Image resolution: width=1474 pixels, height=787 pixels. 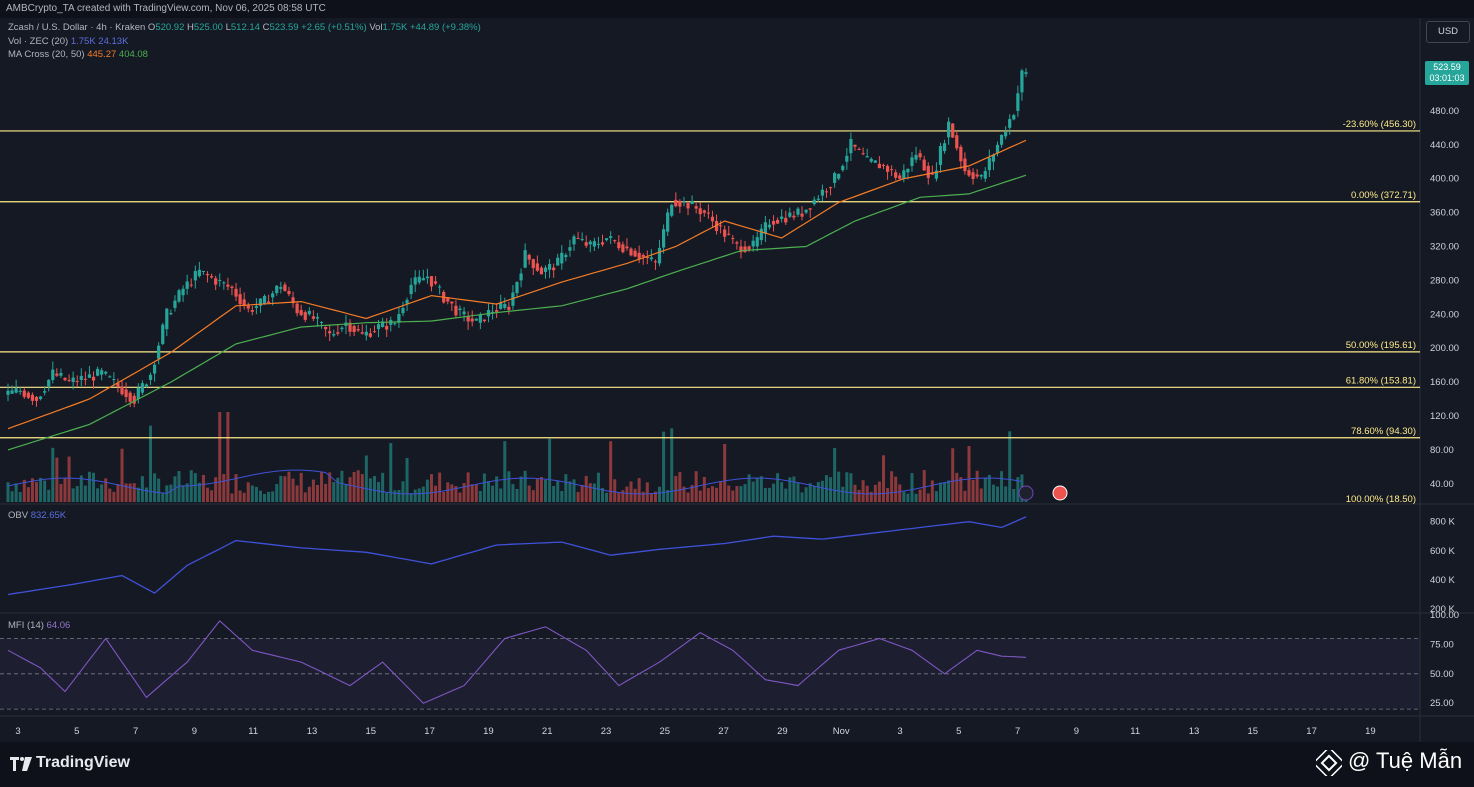 What do you see at coordinates (514, 482) in the screenshot?
I see `volume-ma-line` at bounding box center [514, 482].